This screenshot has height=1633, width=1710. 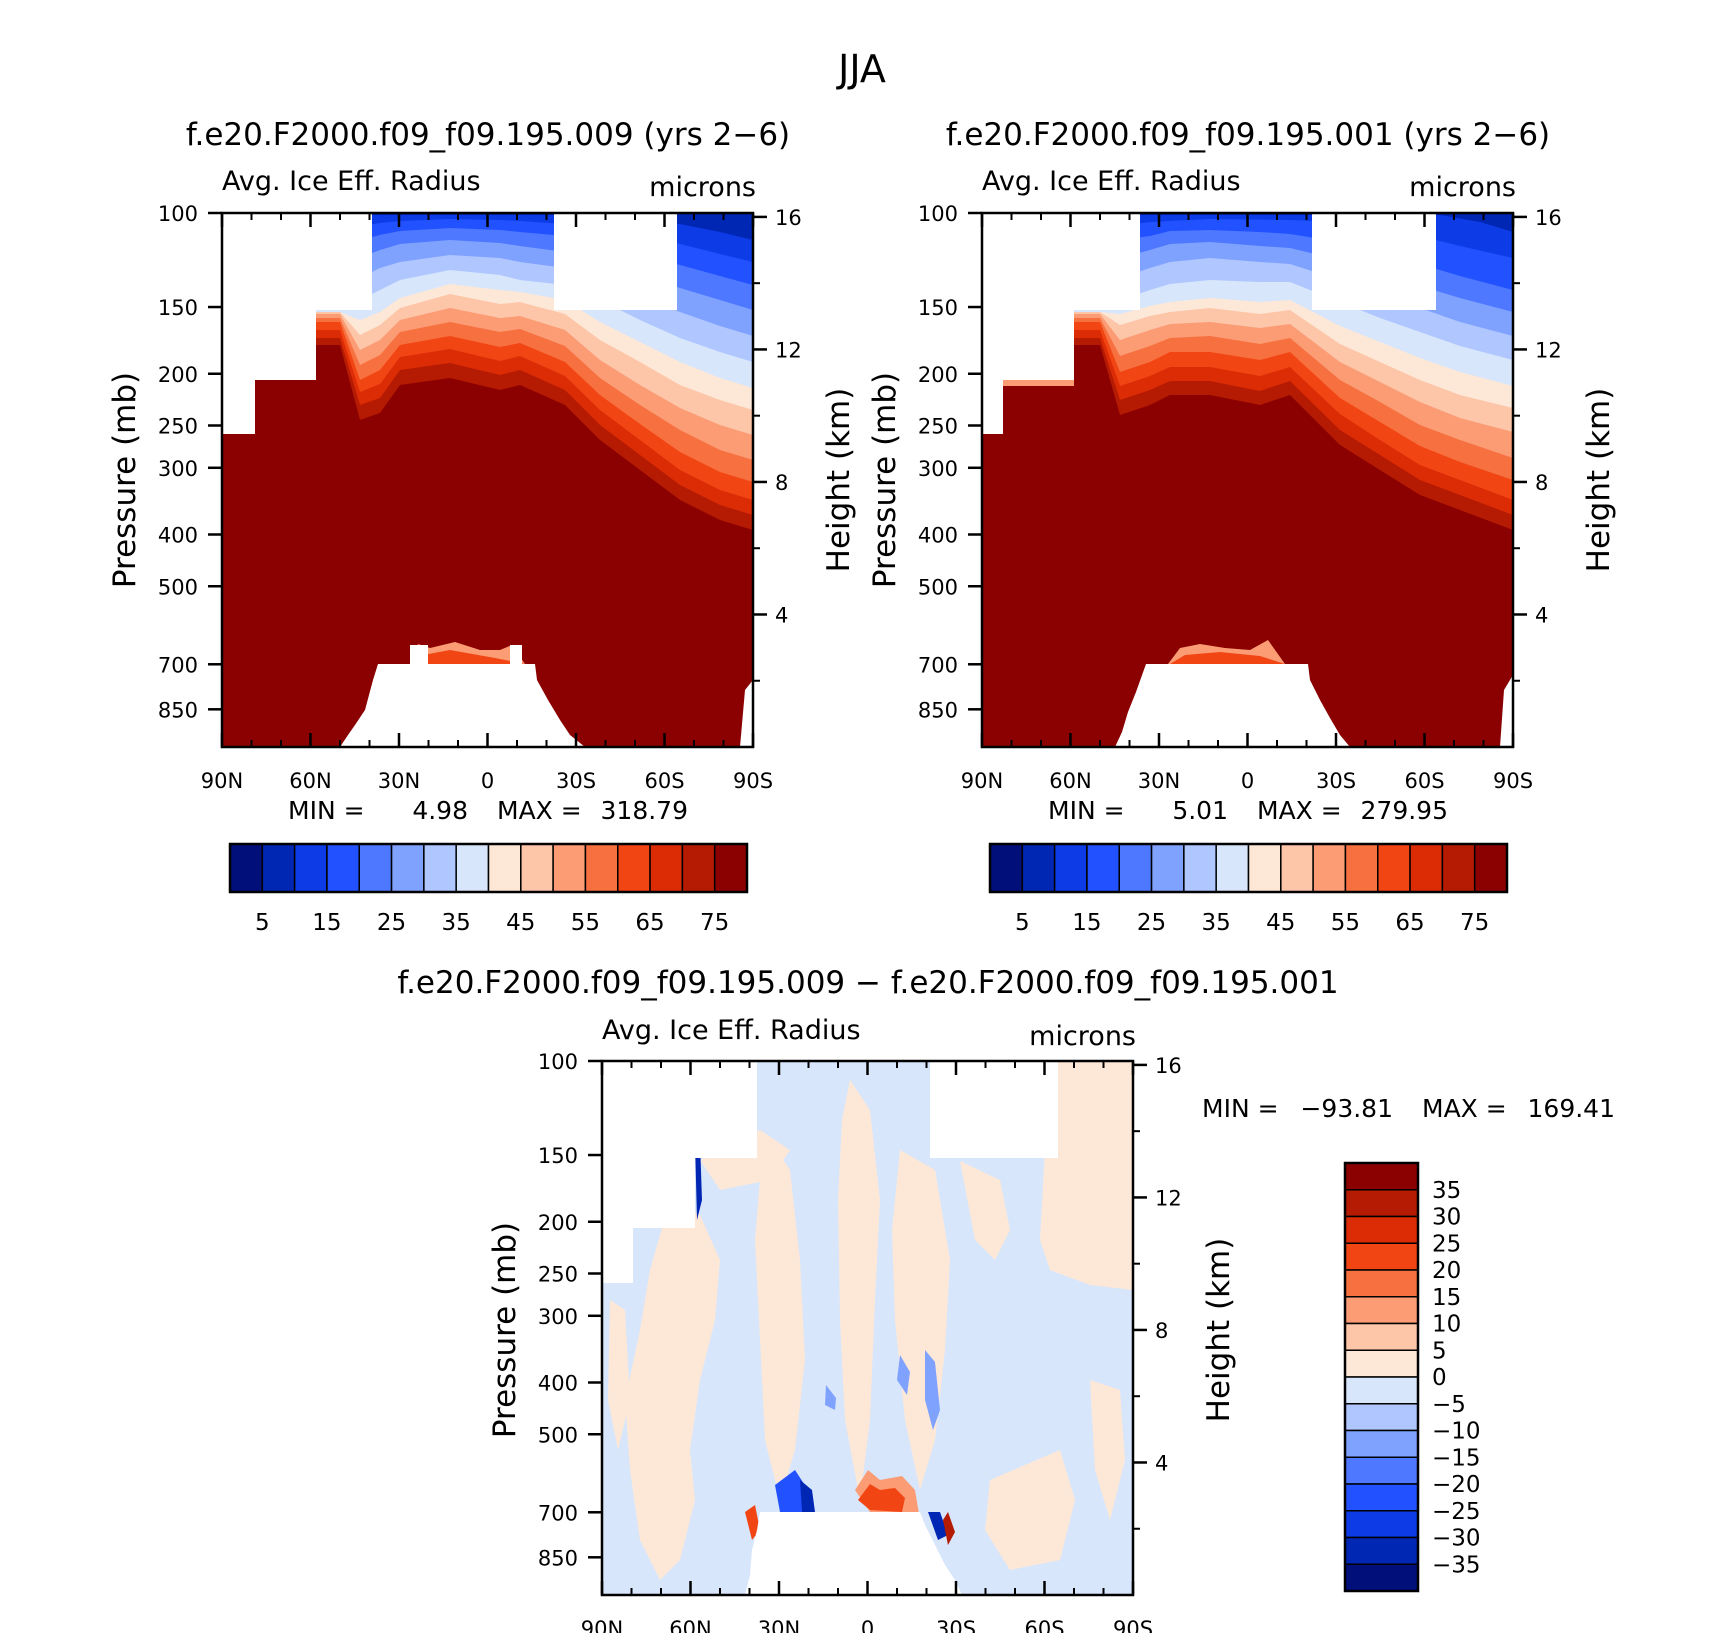 I want to click on panel-3-units: microns, so click(x=1082, y=1036).